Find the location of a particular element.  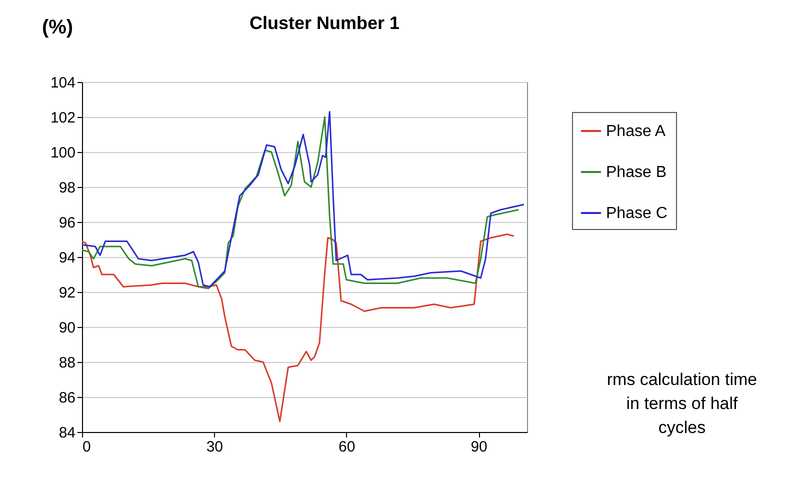

legend-label: Phase A is located at coordinates (636, 131).